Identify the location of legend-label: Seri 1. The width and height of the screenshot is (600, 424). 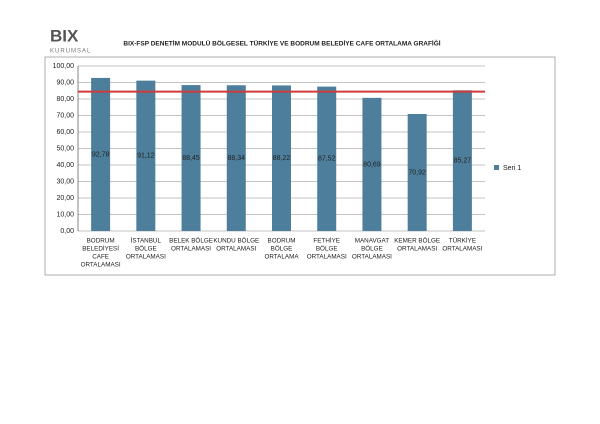
(512, 168).